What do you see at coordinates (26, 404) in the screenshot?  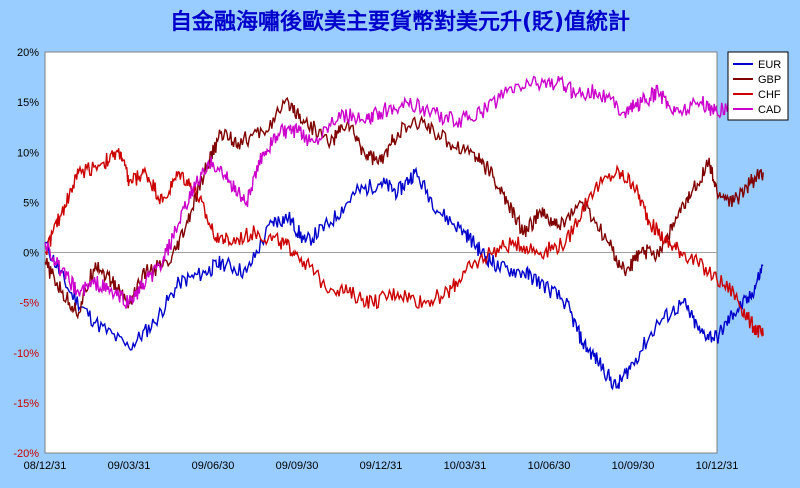 I see `y-tick-label: -15%` at bounding box center [26, 404].